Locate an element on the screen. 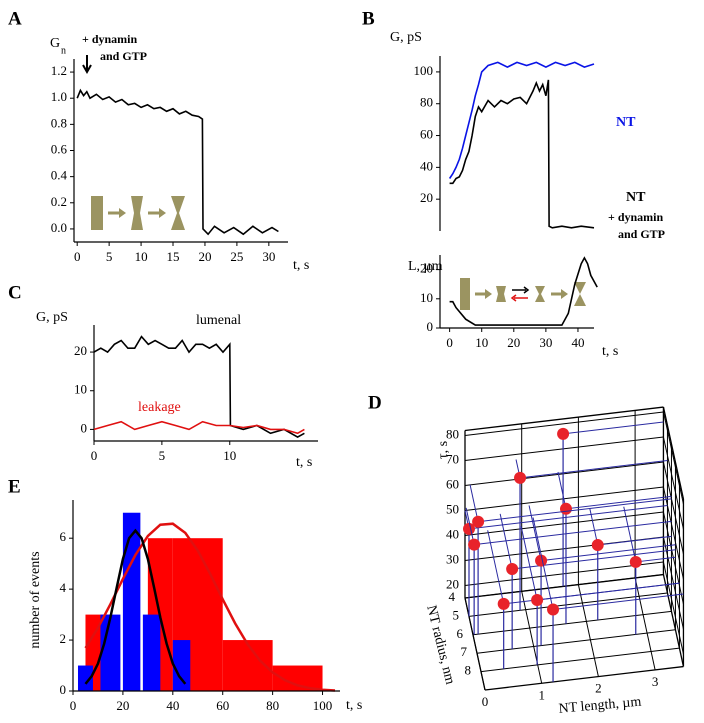  panel-label: B is located at coordinates (368, 18).